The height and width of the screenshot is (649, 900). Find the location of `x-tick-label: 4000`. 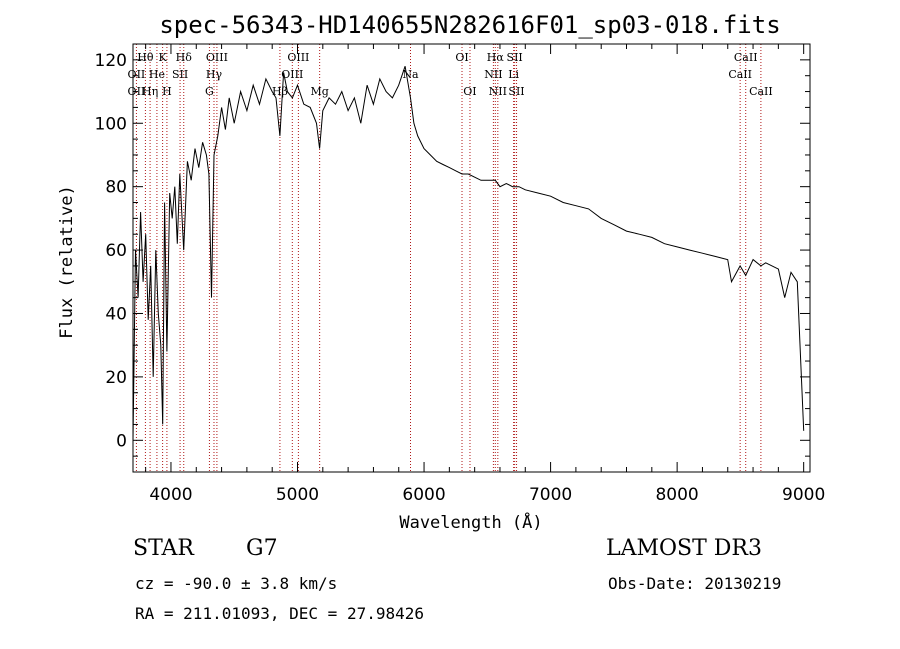

x-tick-label: 4000 is located at coordinates (170, 495).